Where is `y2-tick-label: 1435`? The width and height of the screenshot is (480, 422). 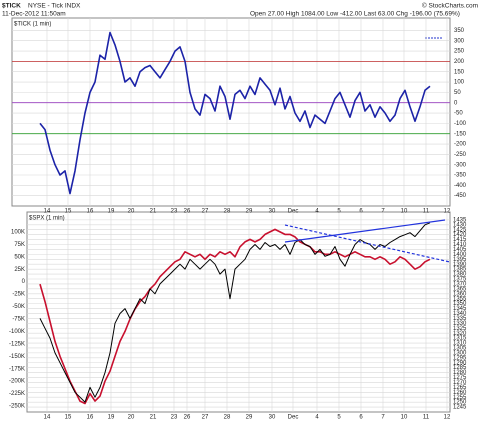
y2-tick-label: 1435 is located at coordinates (460, 220).